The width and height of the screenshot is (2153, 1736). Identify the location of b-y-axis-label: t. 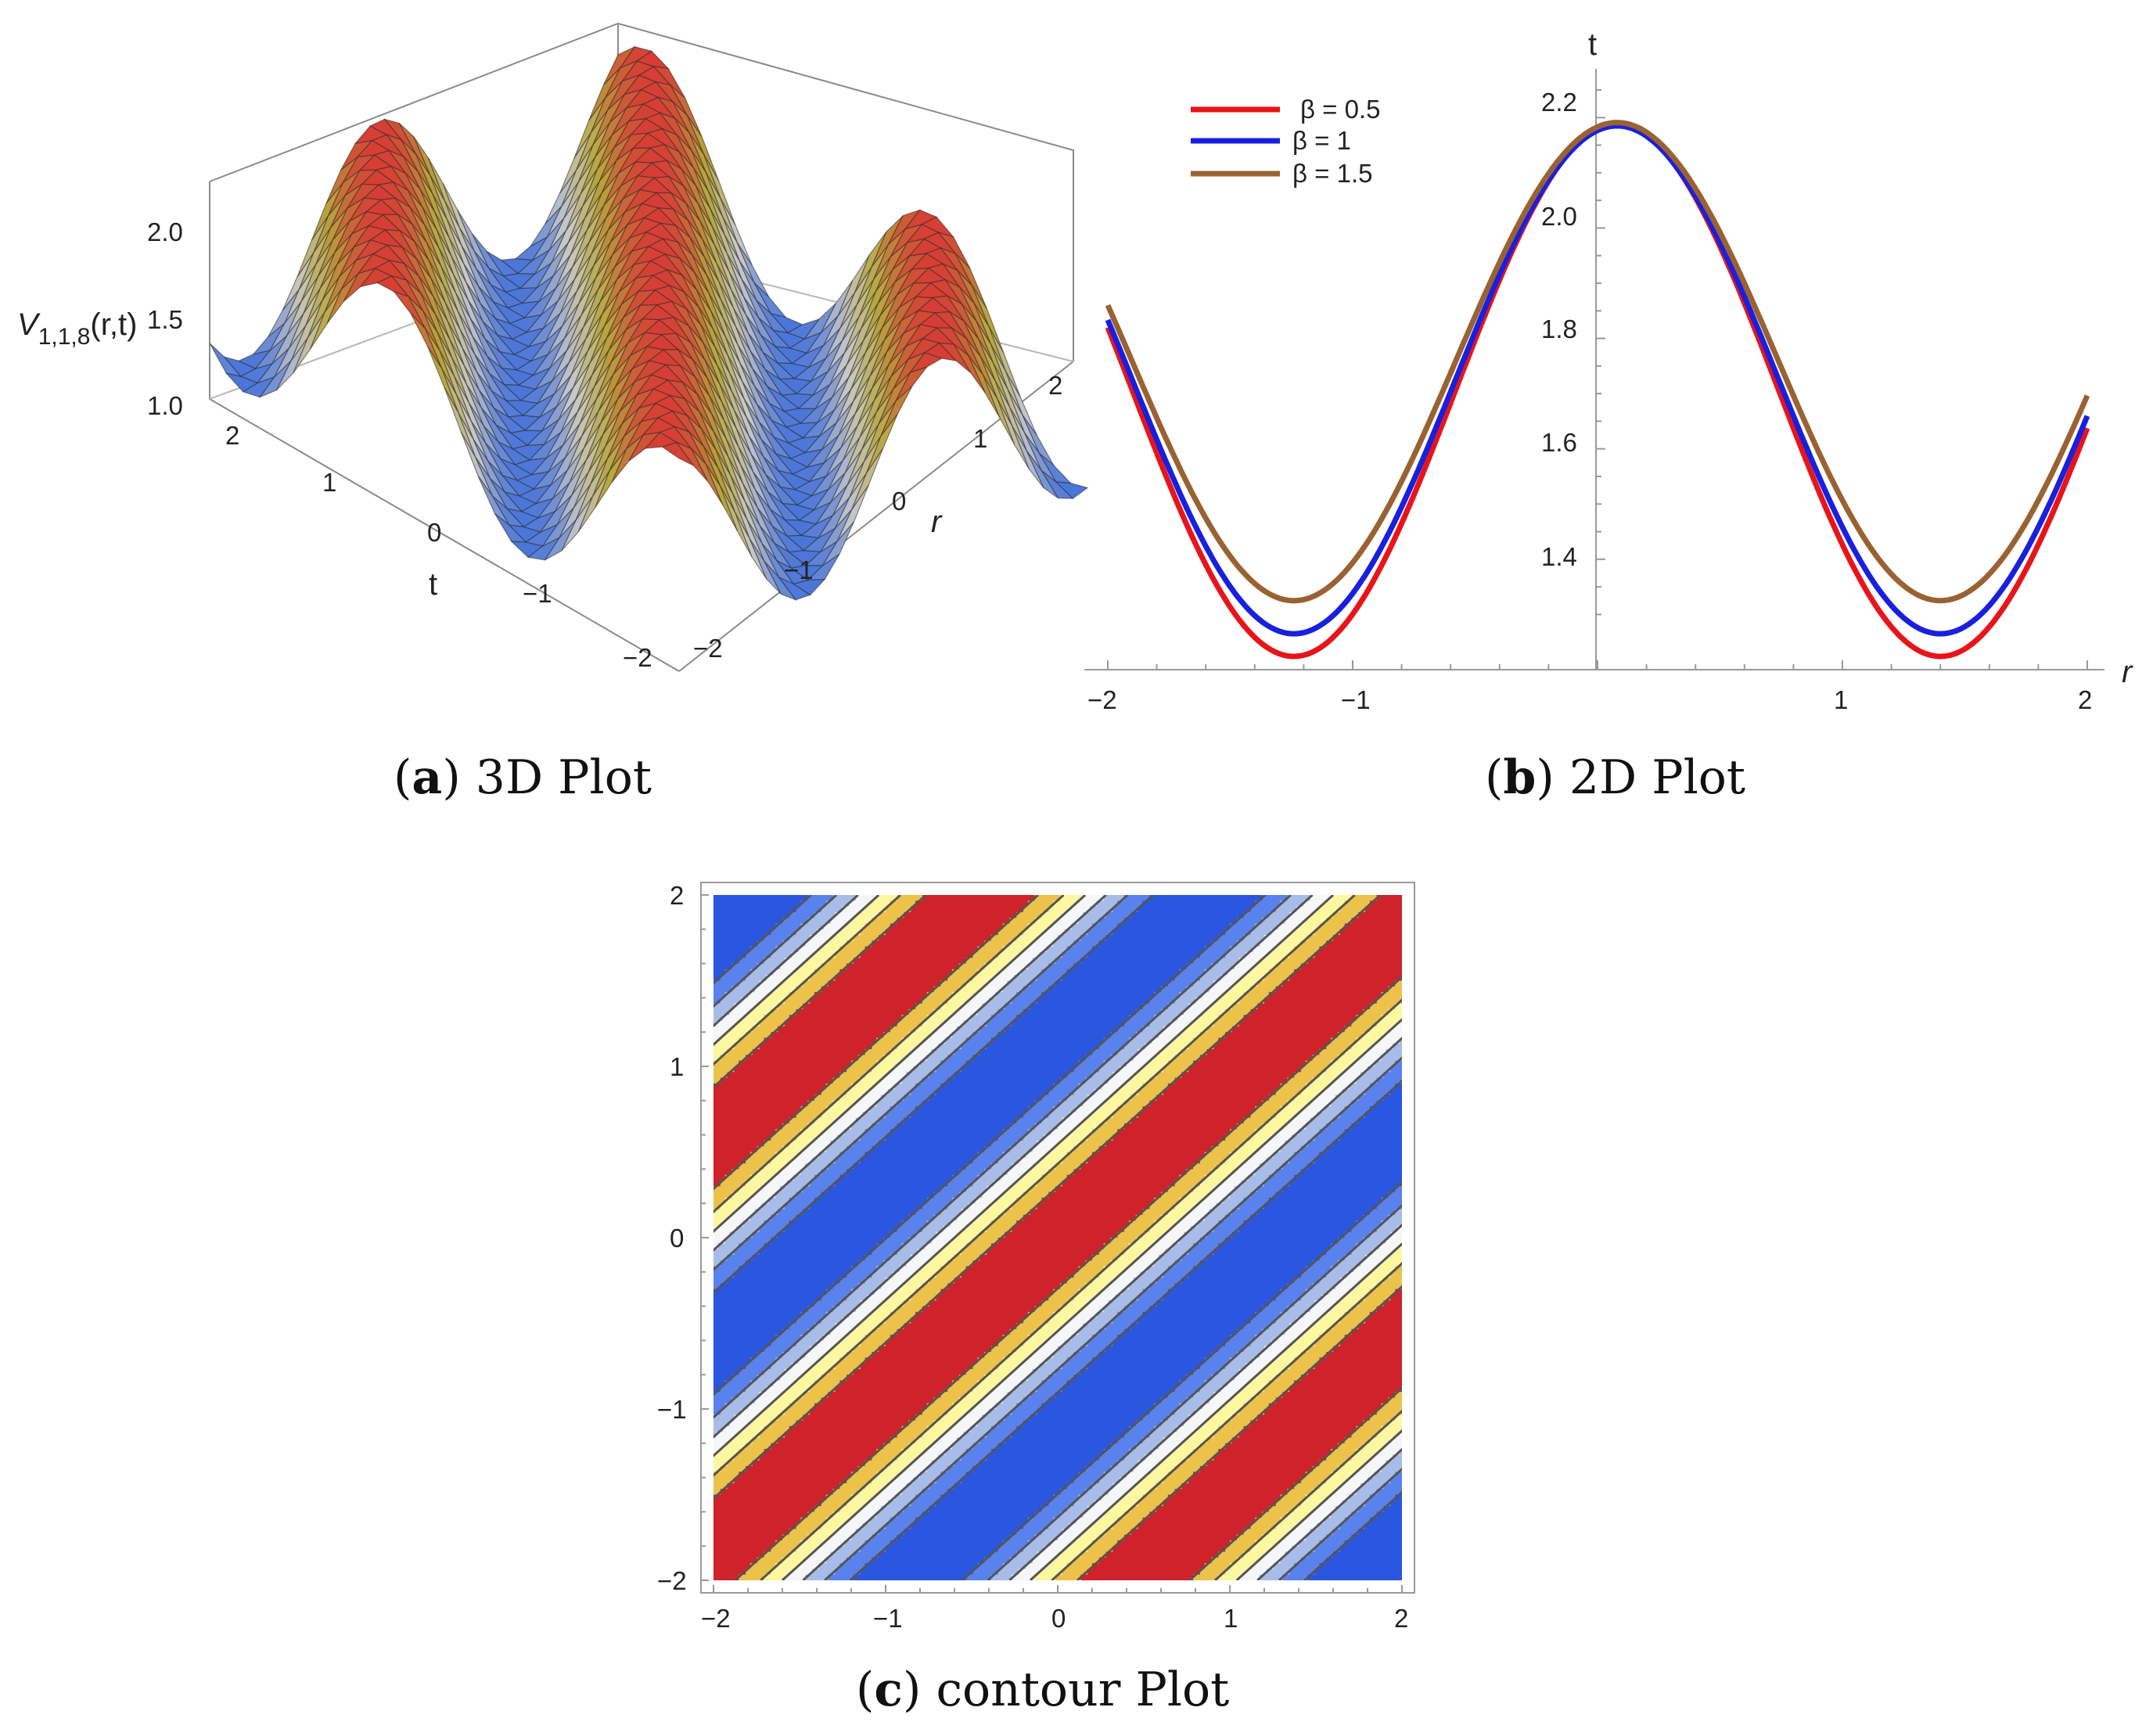
(1592, 44).